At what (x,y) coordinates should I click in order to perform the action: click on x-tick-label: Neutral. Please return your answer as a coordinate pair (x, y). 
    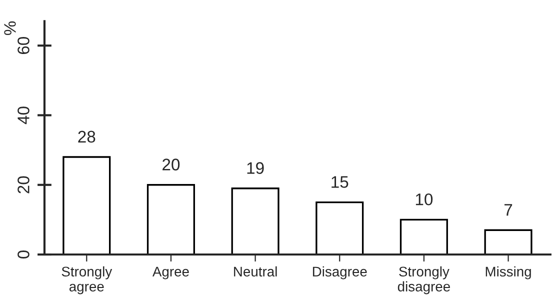
    Looking at the image, I should click on (255, 271).